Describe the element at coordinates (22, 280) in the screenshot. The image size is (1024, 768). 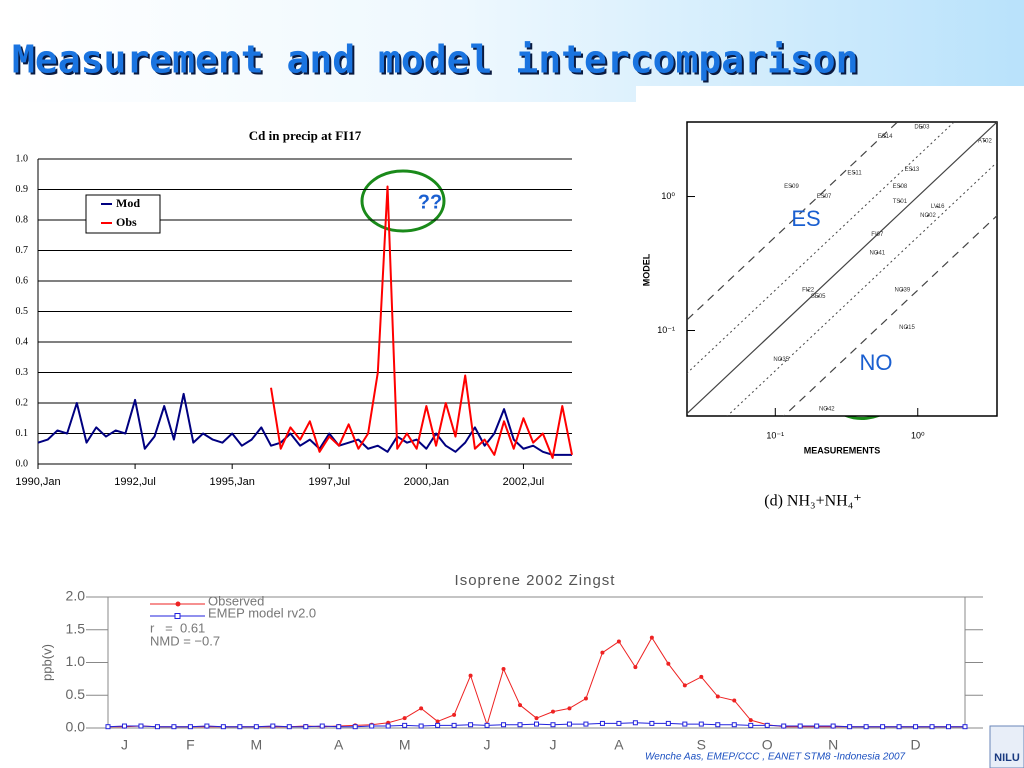
I see `y-tick-label: 0.6` at that location.